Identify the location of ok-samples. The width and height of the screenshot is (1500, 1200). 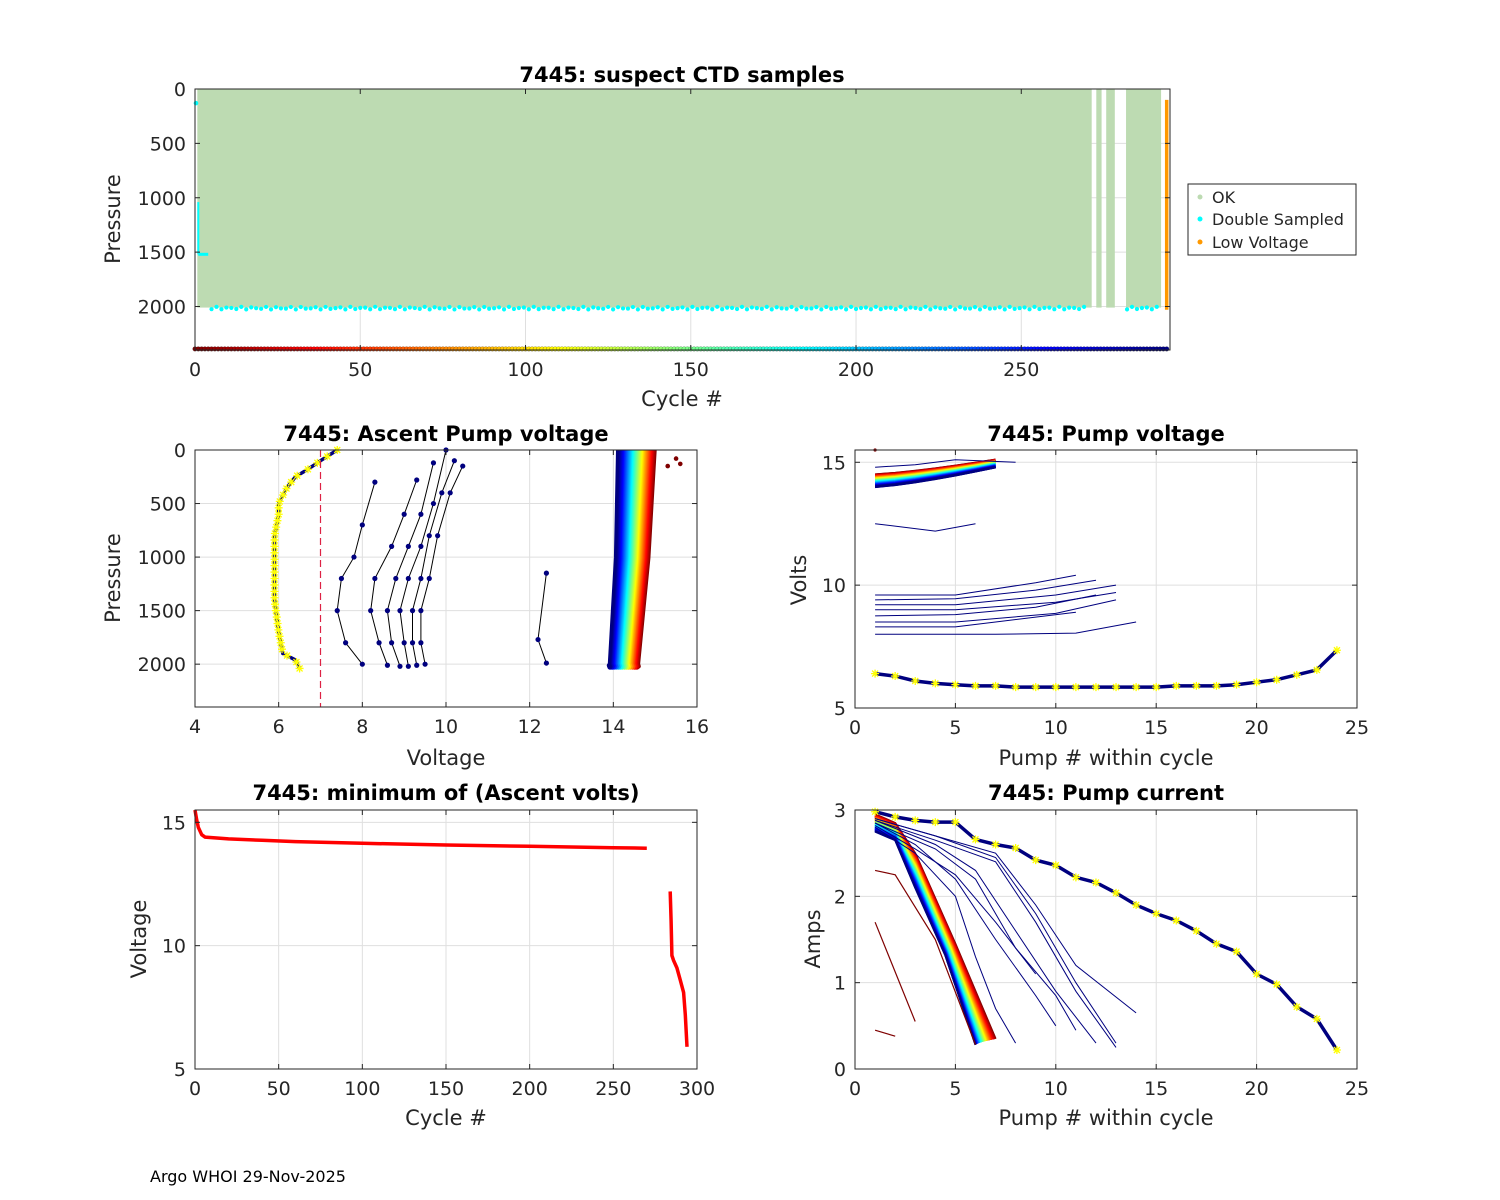
(679, 198).